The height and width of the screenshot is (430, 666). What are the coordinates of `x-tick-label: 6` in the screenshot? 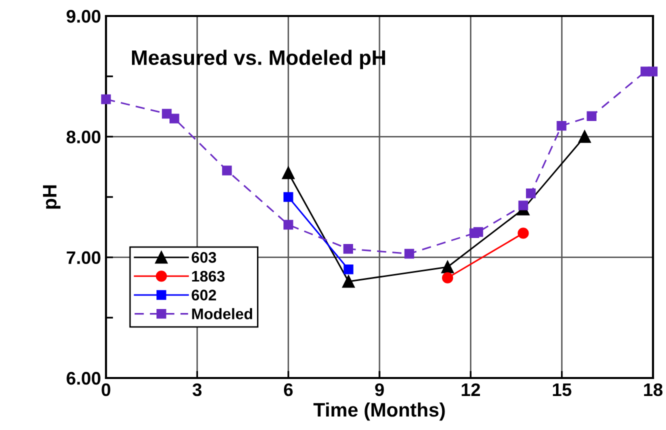 It's located at (288, 389).